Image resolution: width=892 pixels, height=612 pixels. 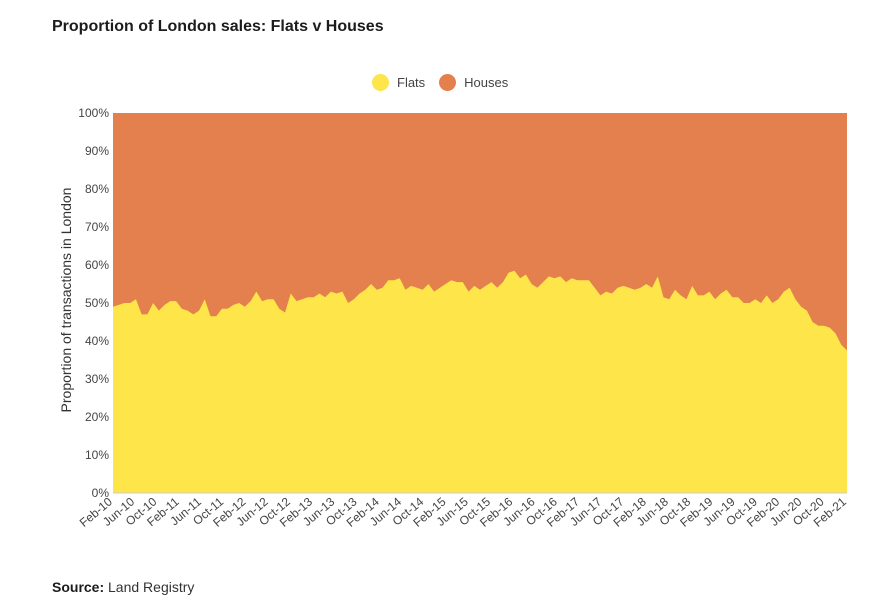 I want to click on legend-swatch-flats, so click(x=380, y=82).